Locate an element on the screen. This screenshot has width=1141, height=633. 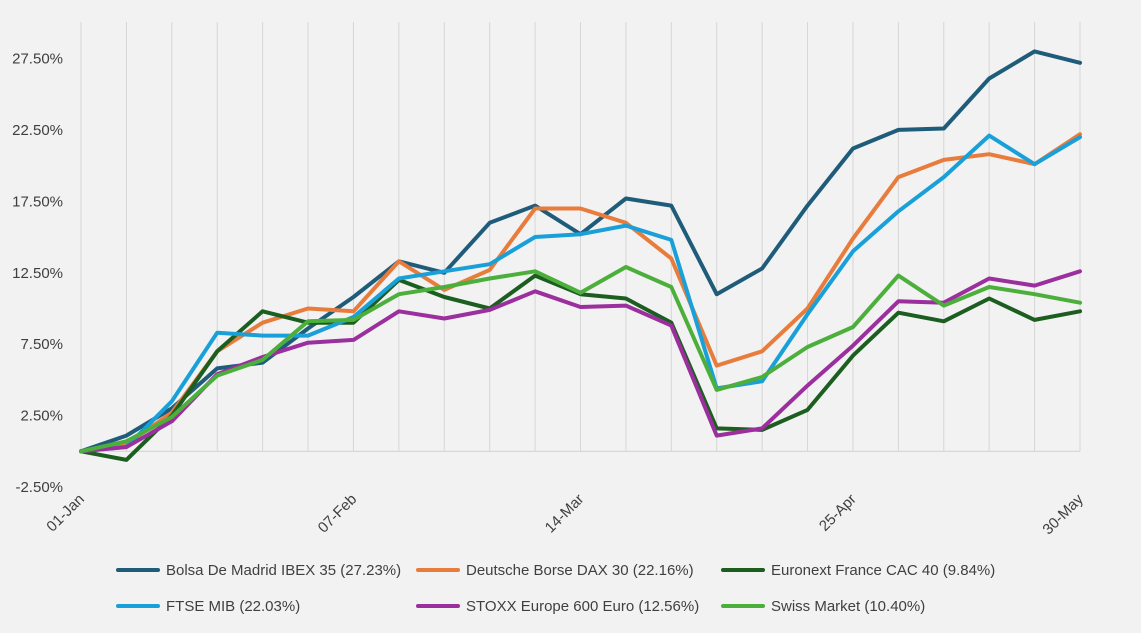
x-axis: 01-Jan 07-Feb 14-Mar 25-Apr 30-May is located at coordinates (565, 514).